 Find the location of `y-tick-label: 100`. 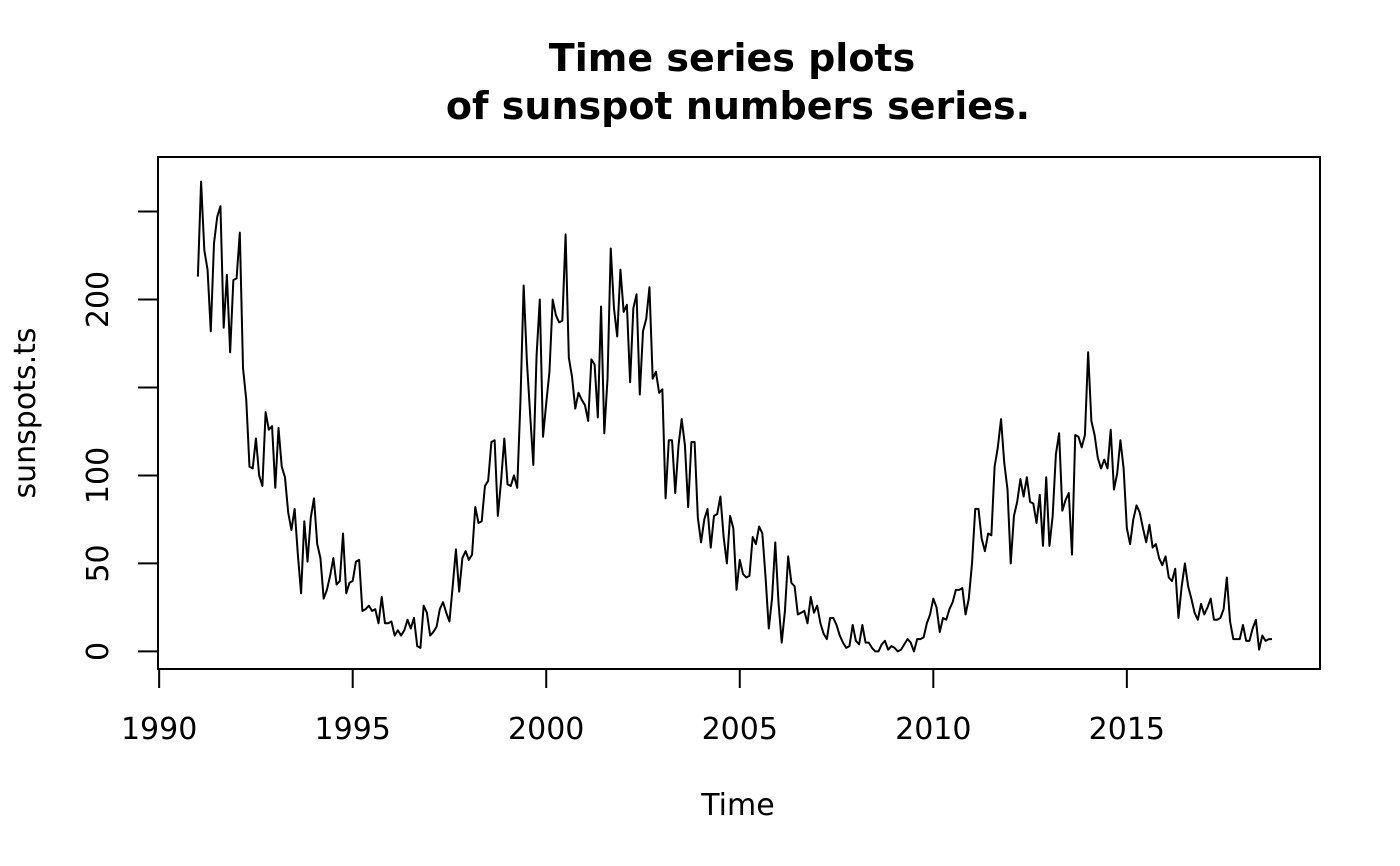

y-tick-label: 100 is located at coordinates (98, 475).